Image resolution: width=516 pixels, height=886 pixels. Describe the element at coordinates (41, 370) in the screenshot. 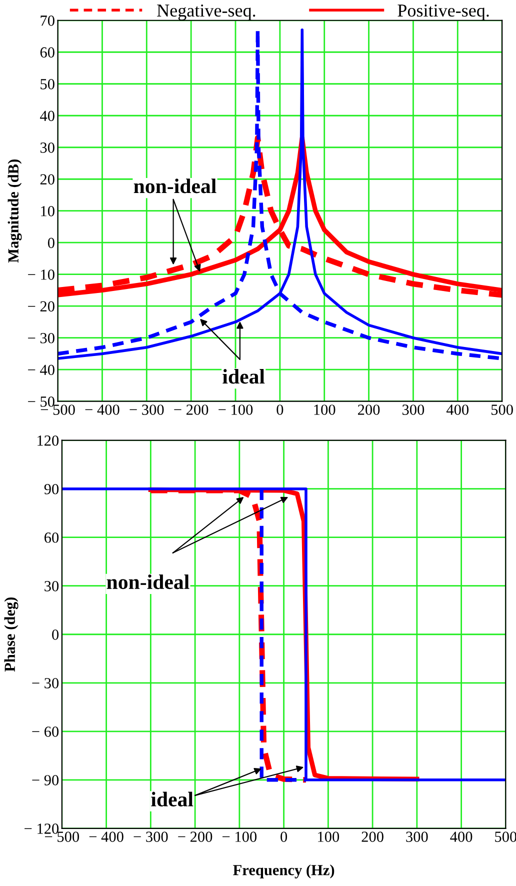

I see `y-tick-label: − 40` at that location.